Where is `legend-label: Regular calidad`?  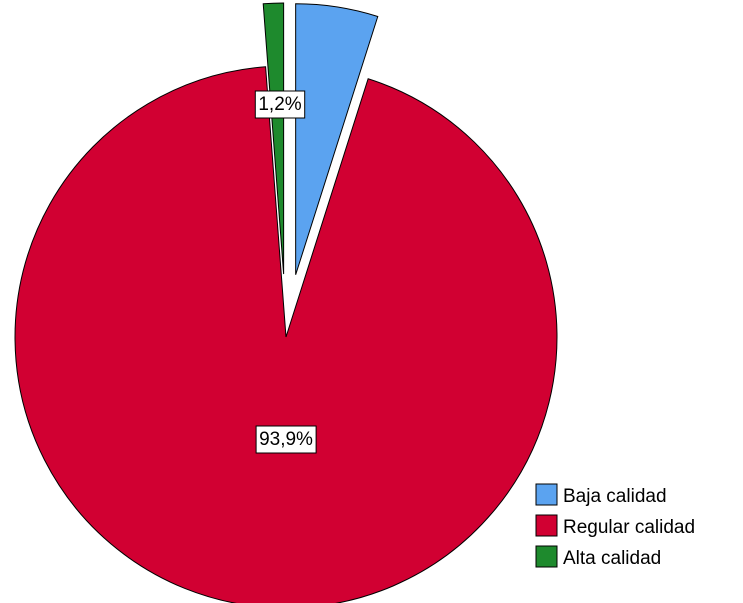 legend-label: Regular calidad is located at coordinates (629, 527).